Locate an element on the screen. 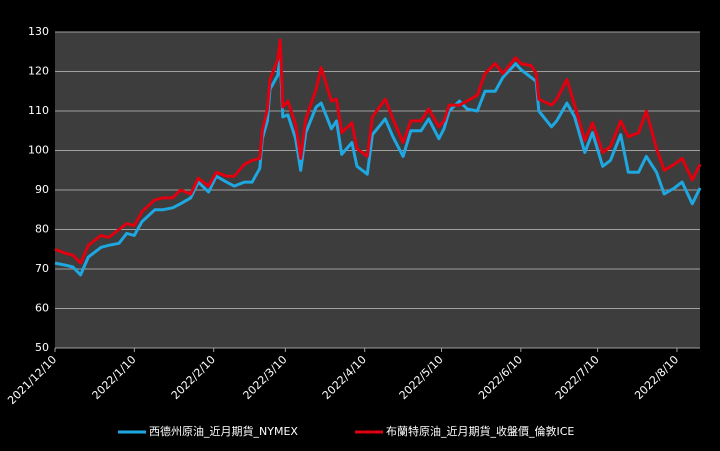 The height and width of the screenshot is (451, 720). y-tick-label: 80 is located at coordinates (42, 229).